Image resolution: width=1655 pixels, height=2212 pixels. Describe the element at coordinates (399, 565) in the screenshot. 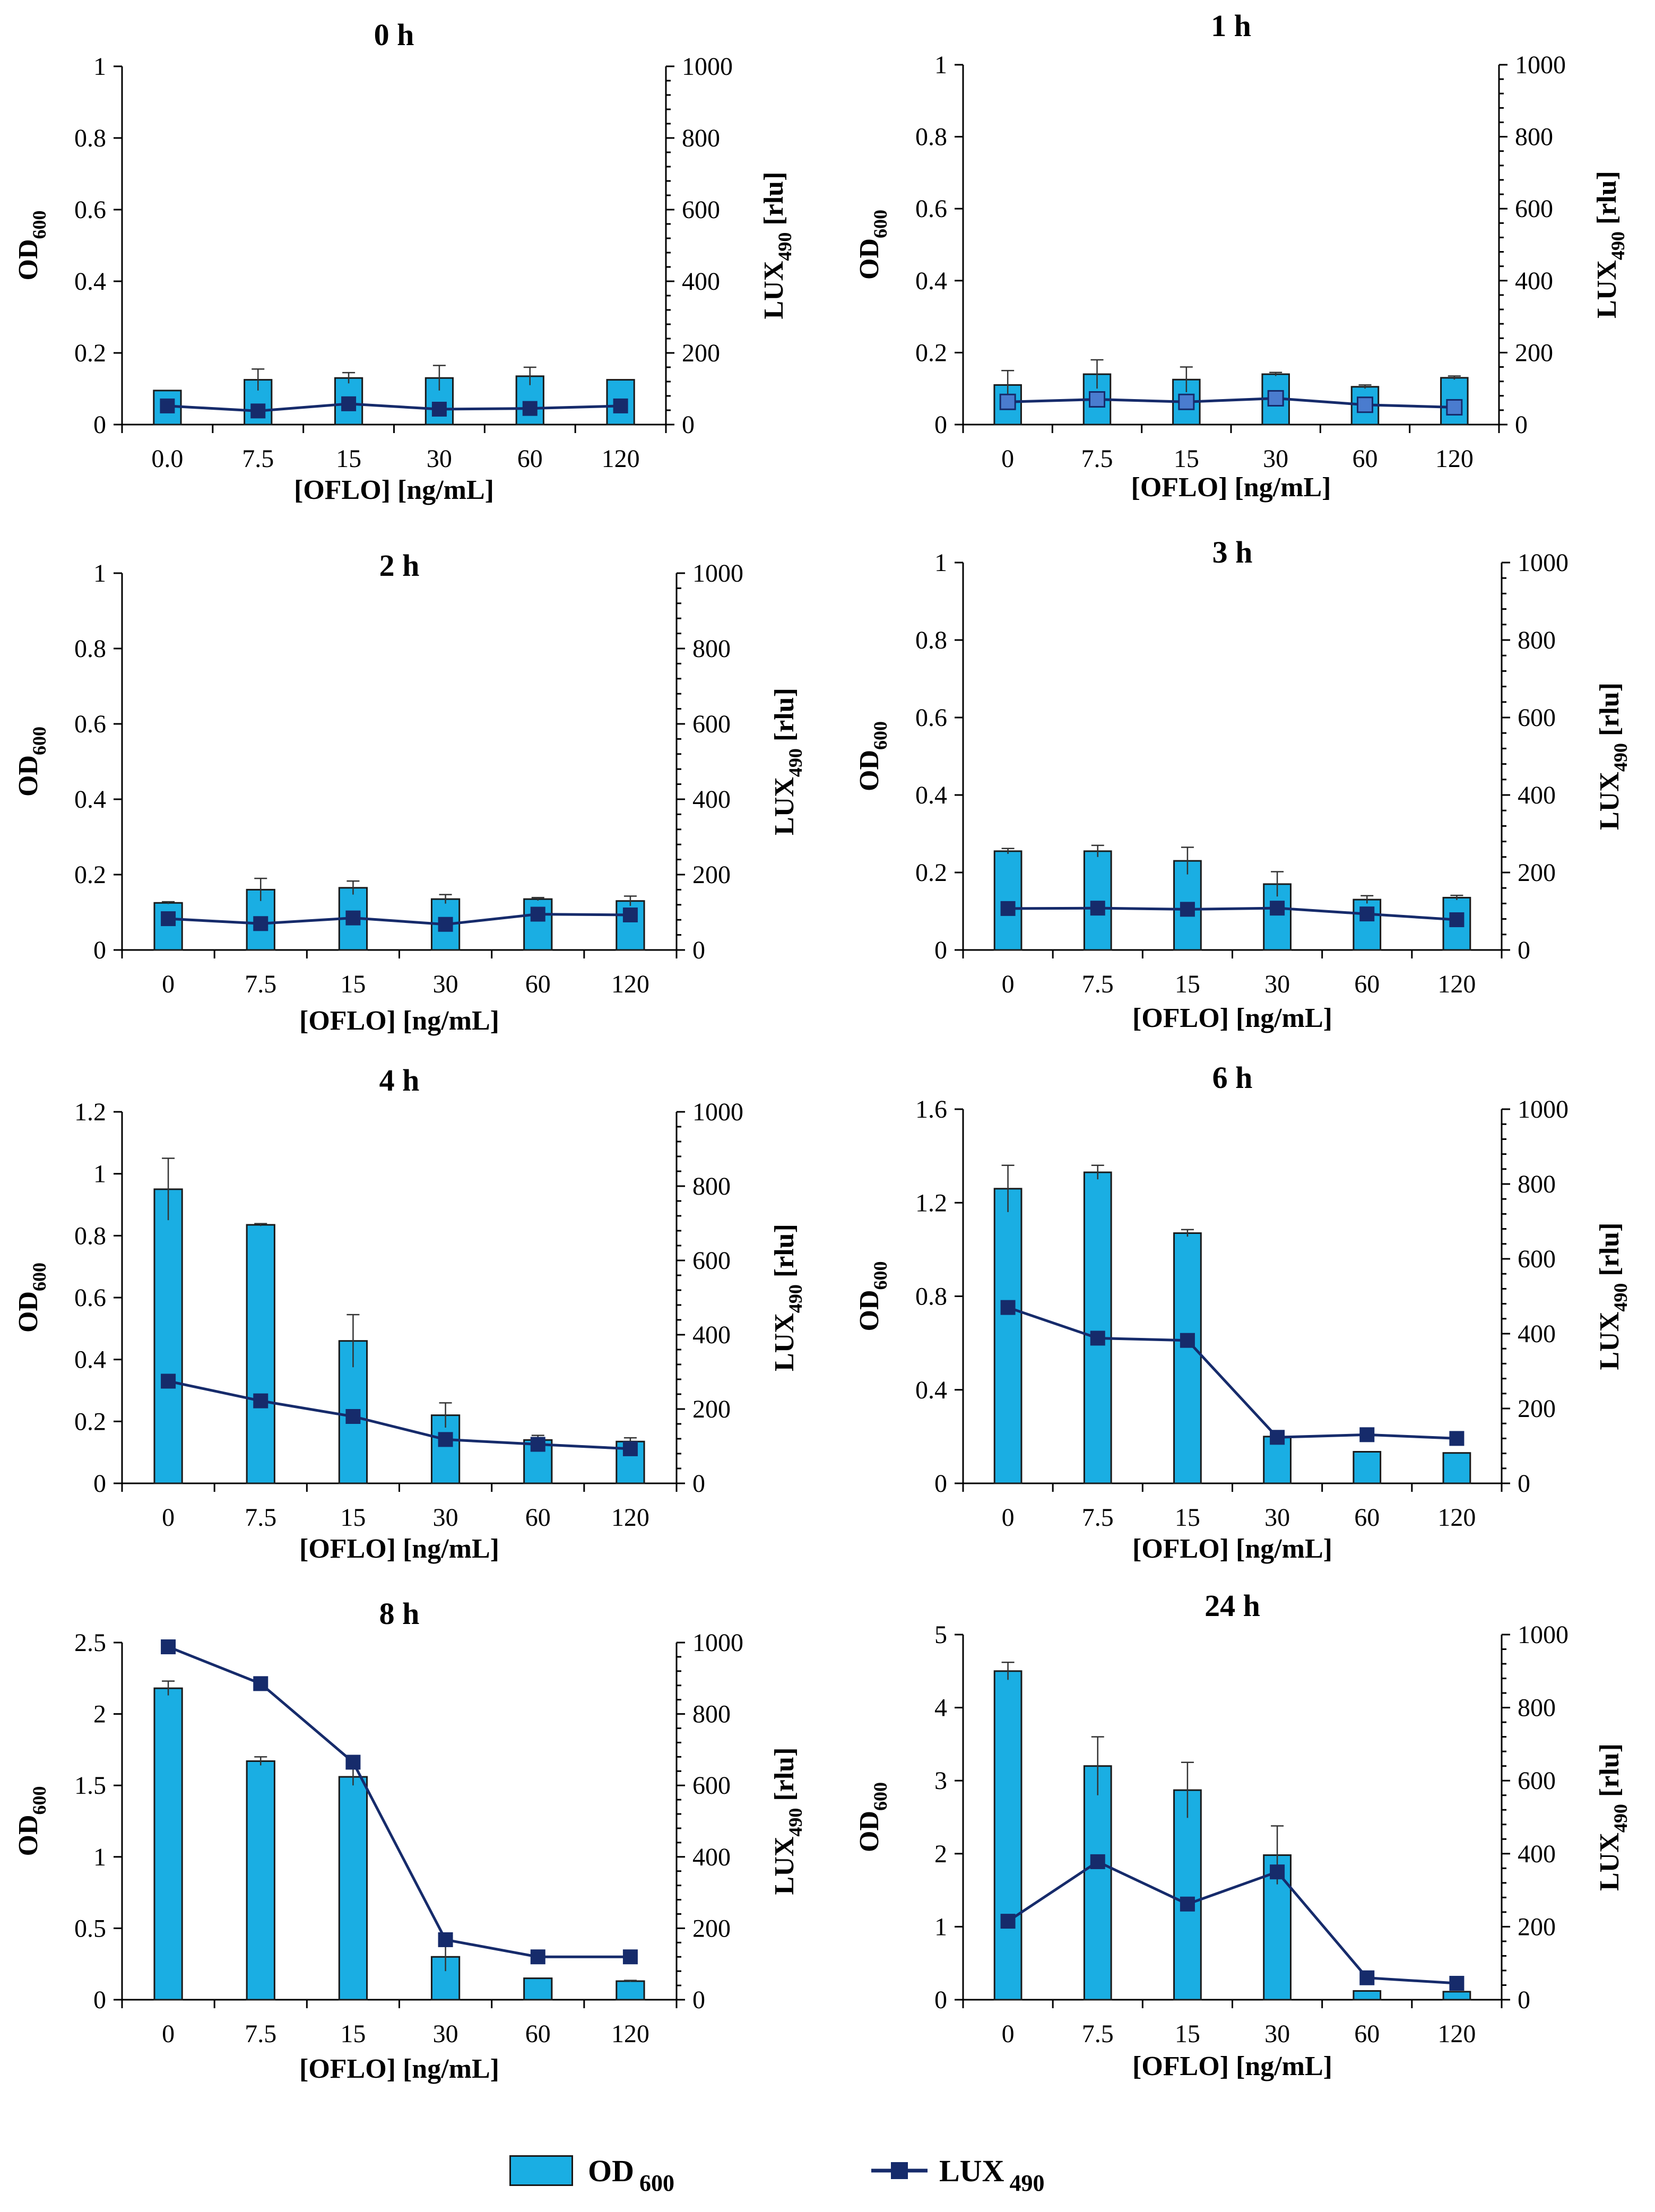

I see `chart-title: 2 h` at that location.